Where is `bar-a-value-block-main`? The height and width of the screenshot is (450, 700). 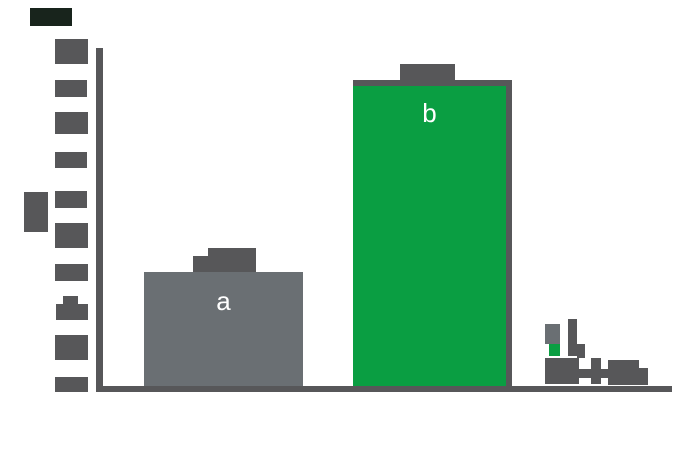
bar-a-value-block-main is located at coordinates (232, 260).